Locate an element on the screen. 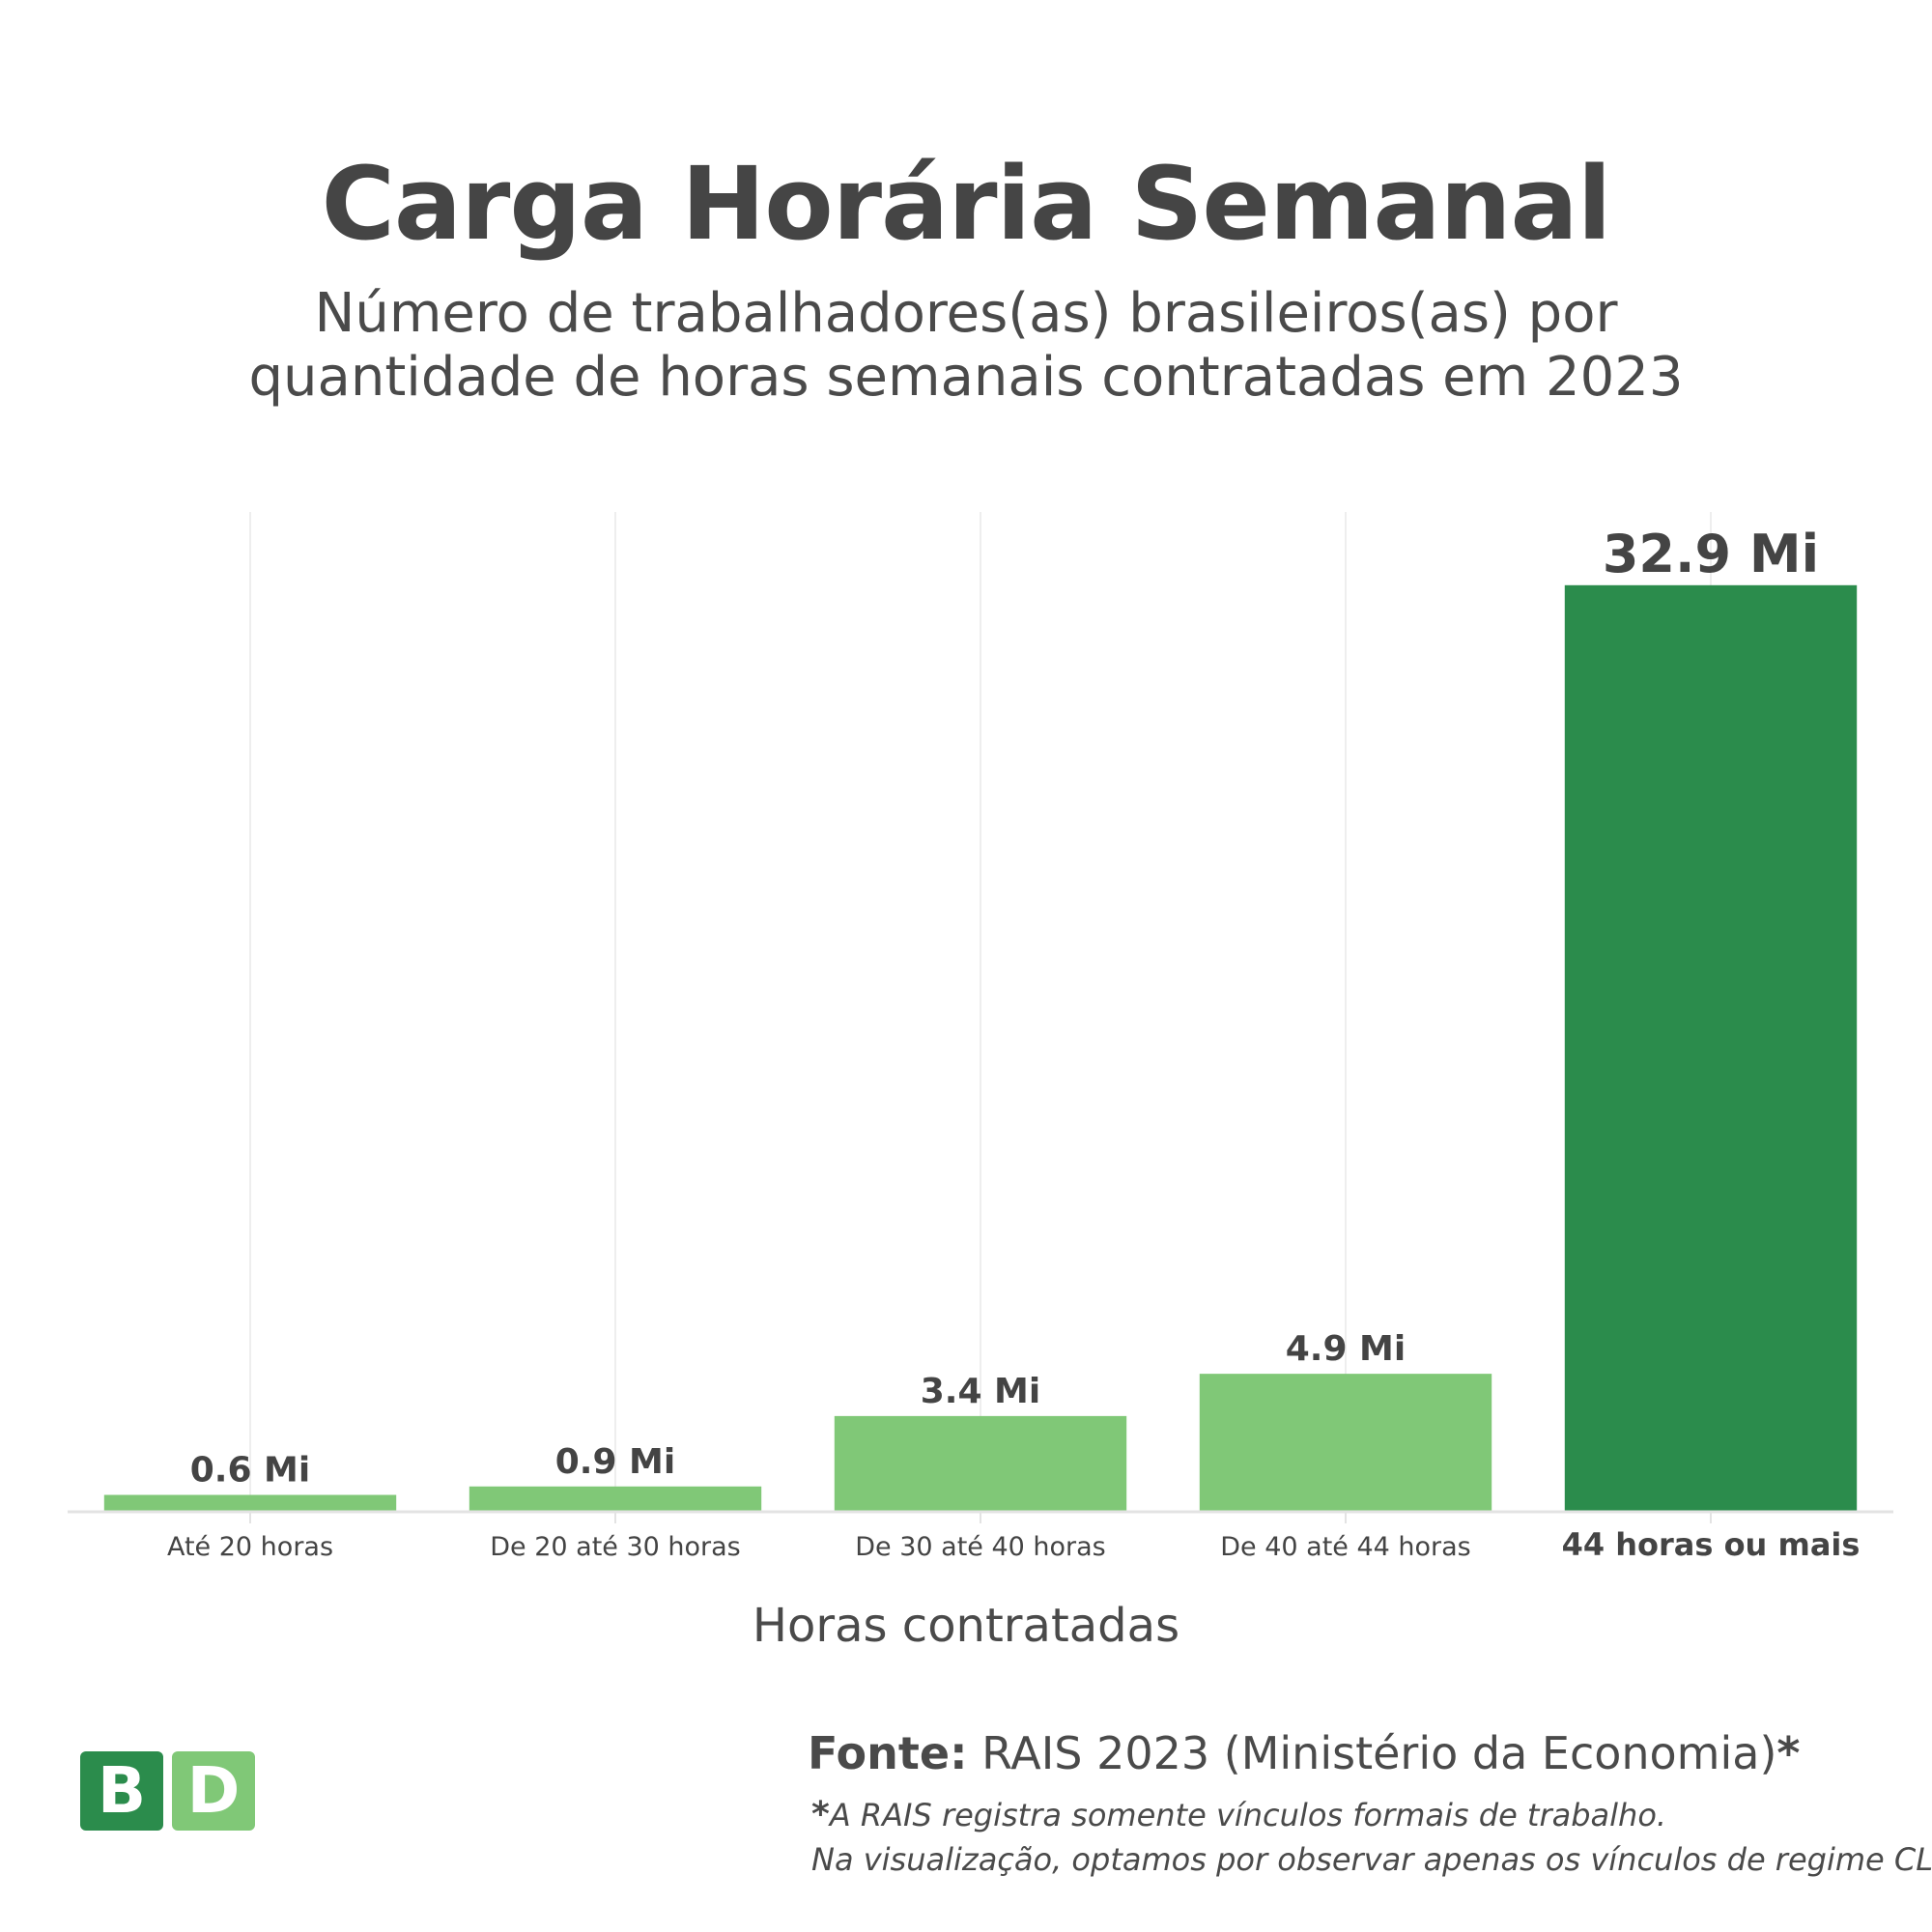 The width and height of the screenshot is (1932, 1932). data-label-4: 4.9 Mi is located at coordinates (1346, 1349).